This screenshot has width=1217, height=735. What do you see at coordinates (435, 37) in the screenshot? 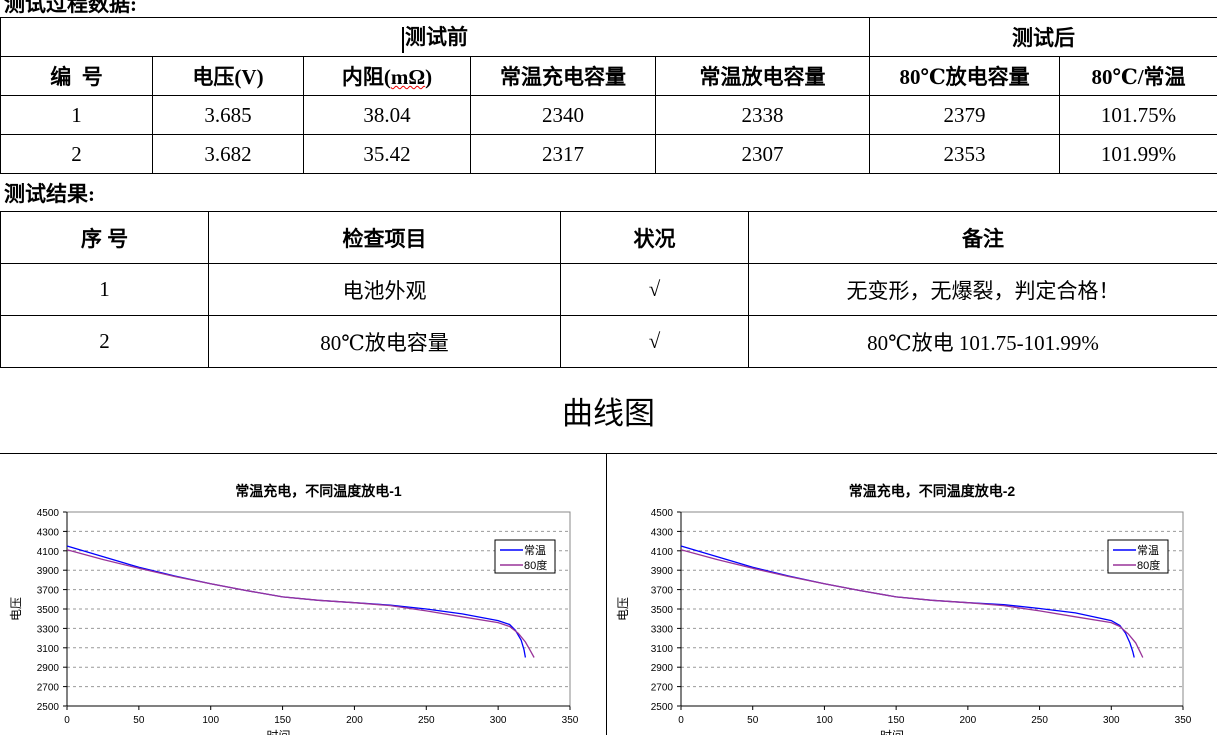
I see `group-header-before: 测试前` at bounding box center [435, 37].